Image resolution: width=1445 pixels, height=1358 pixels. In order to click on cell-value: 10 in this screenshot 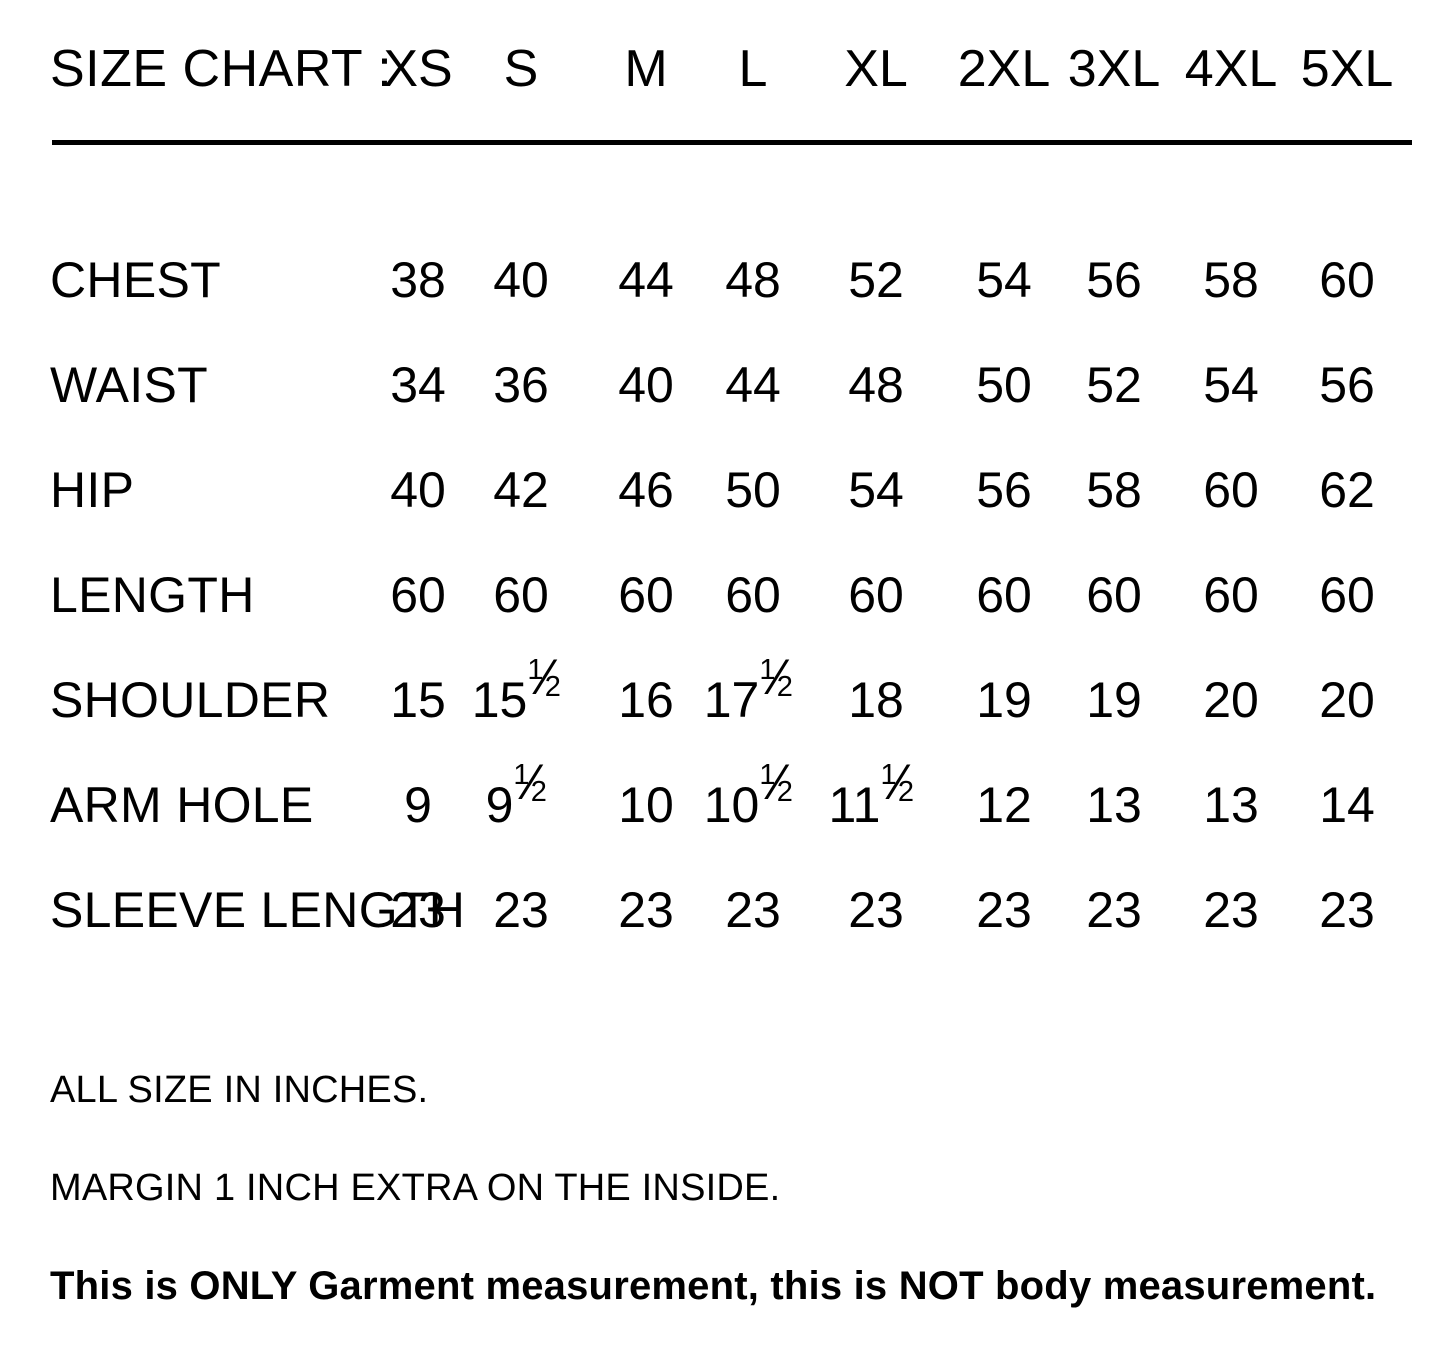, I will do `click(731, 805)`.